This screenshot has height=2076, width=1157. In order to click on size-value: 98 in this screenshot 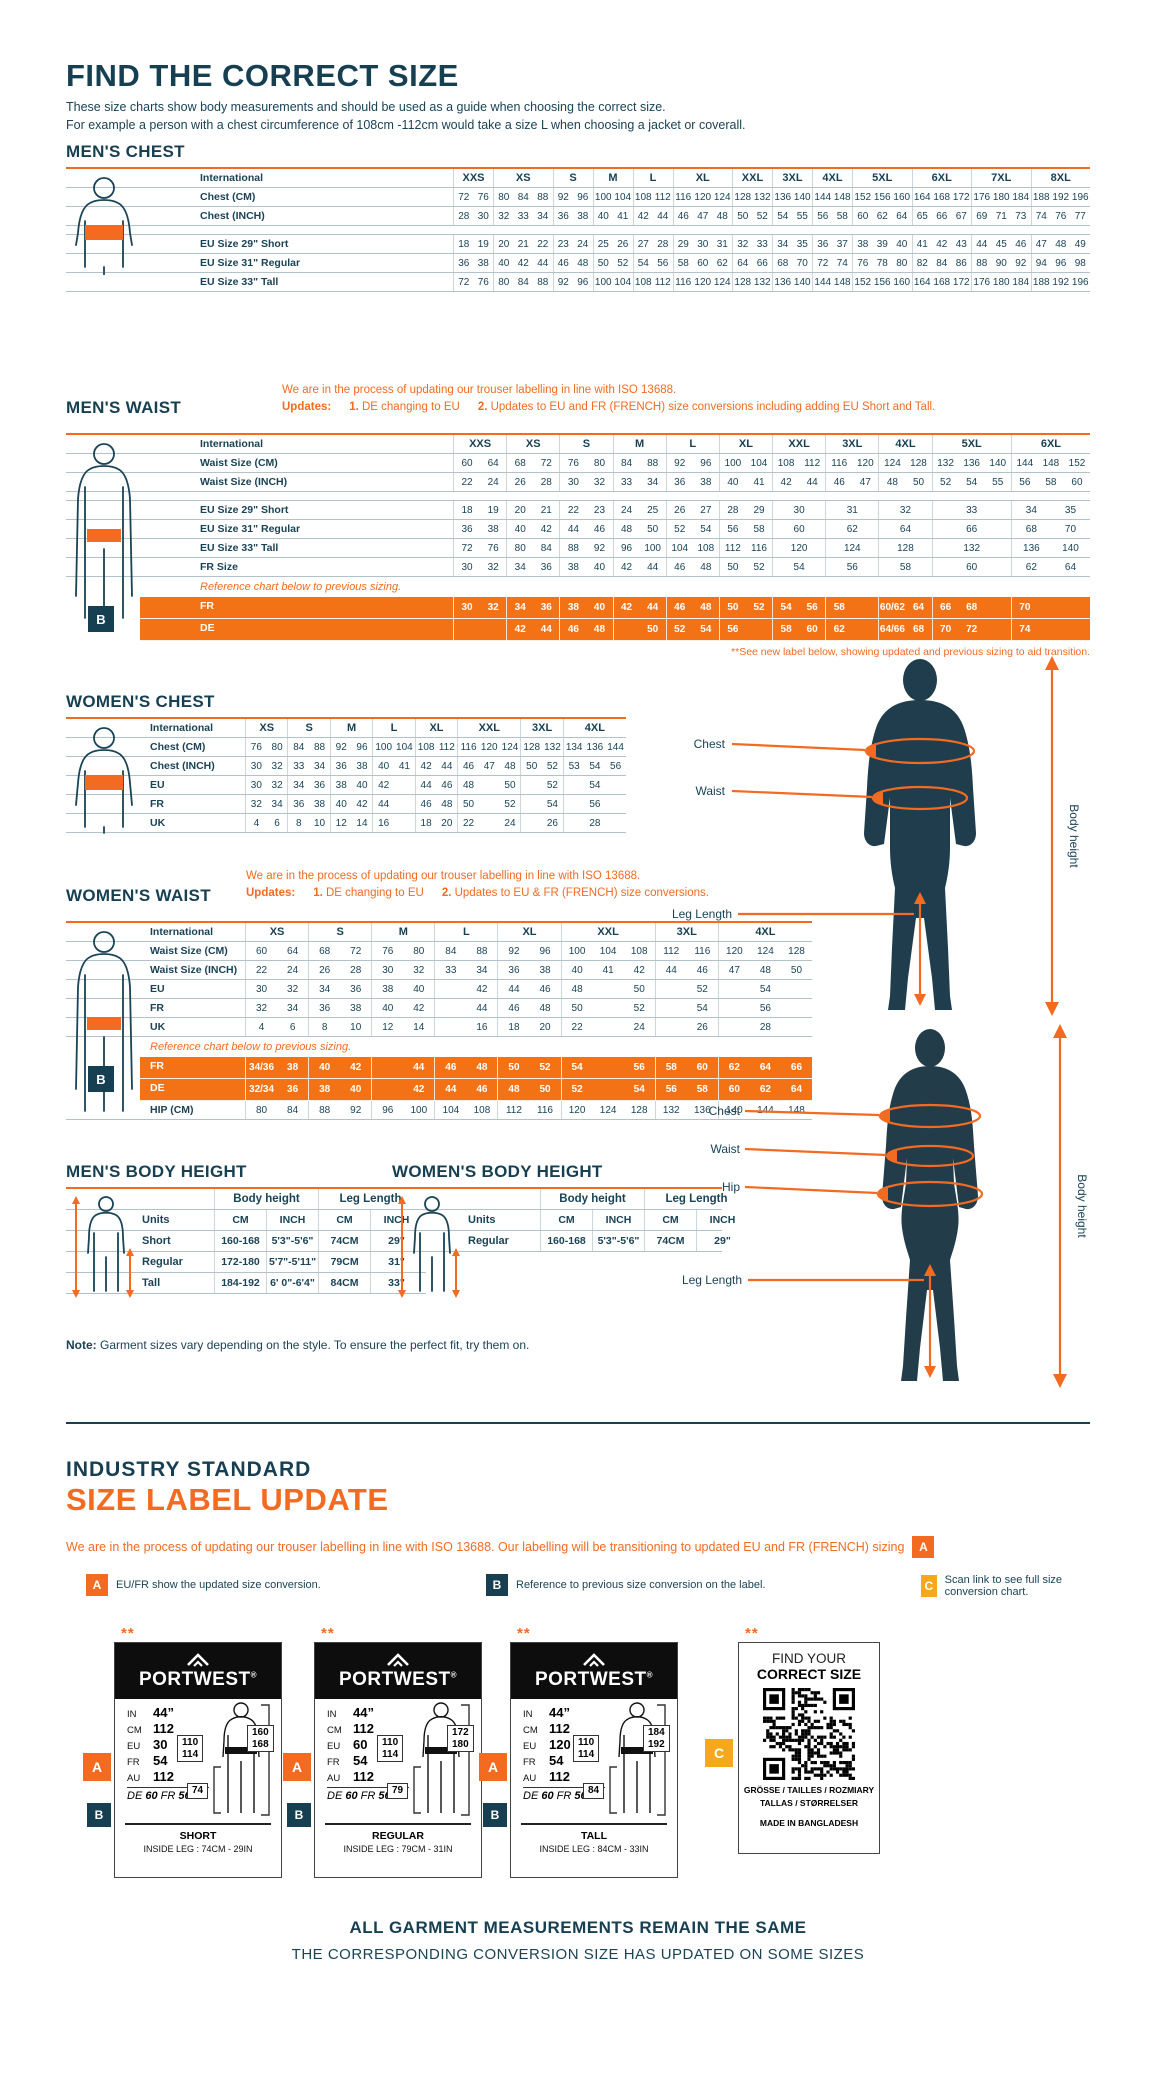, I will do `click(1080, 263)`.